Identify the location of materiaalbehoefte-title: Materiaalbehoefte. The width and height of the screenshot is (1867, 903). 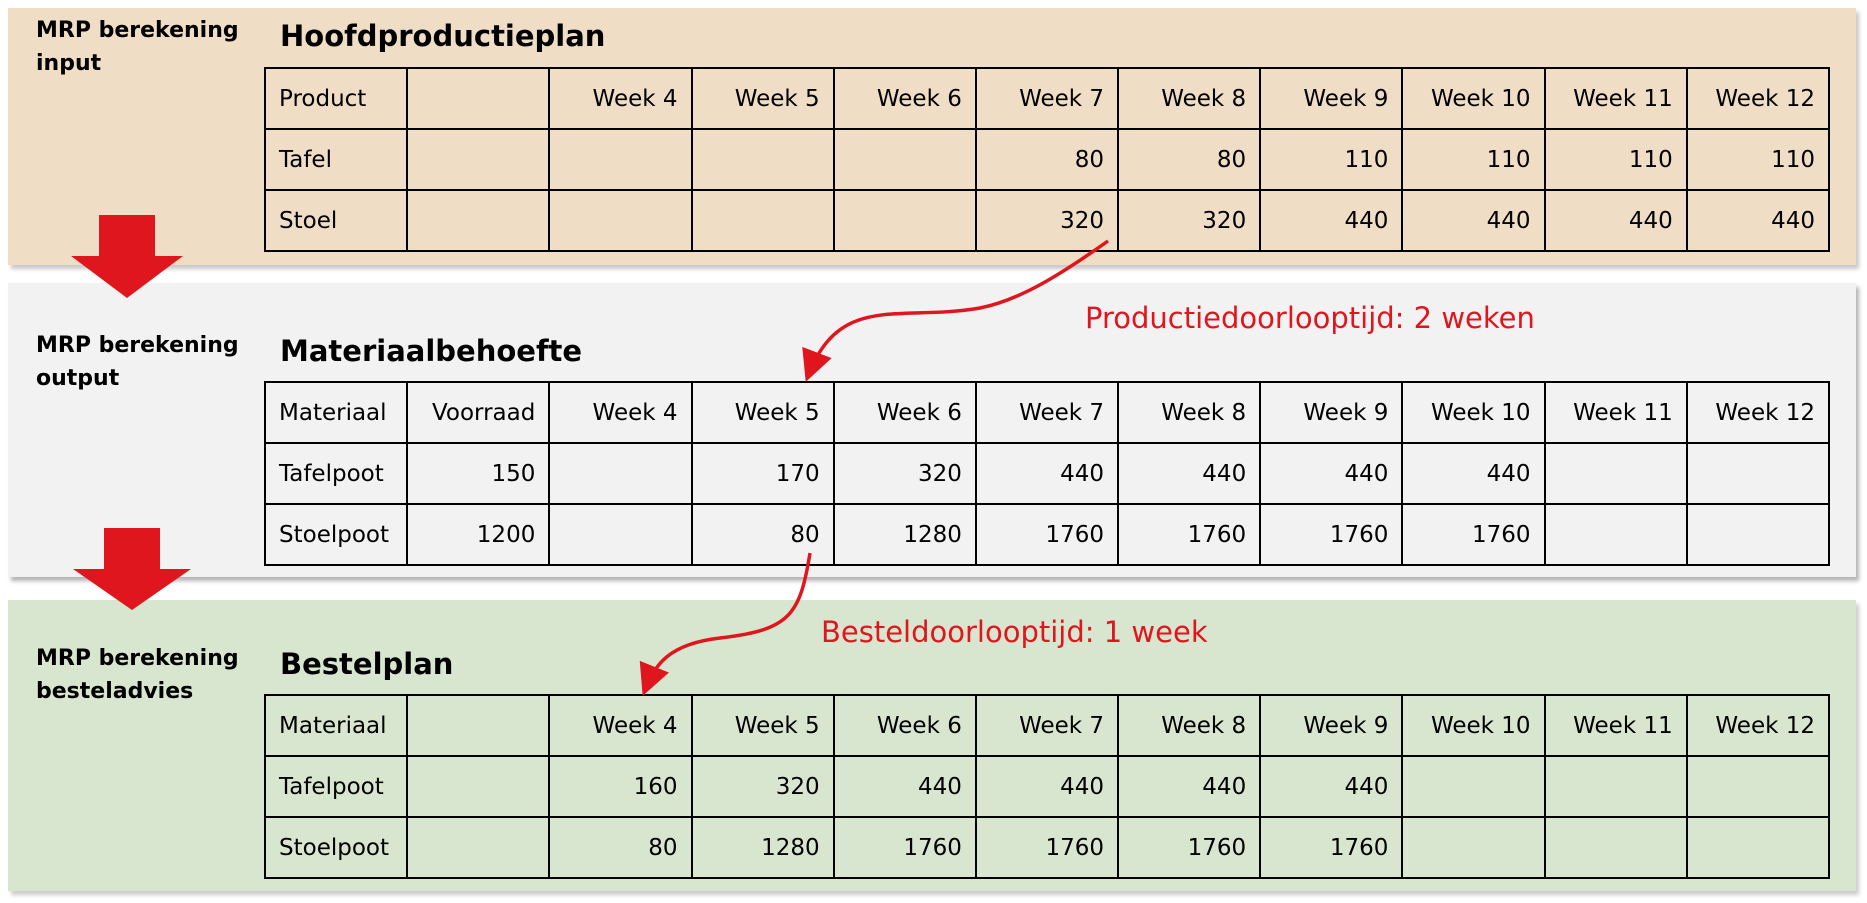
(431, 351).